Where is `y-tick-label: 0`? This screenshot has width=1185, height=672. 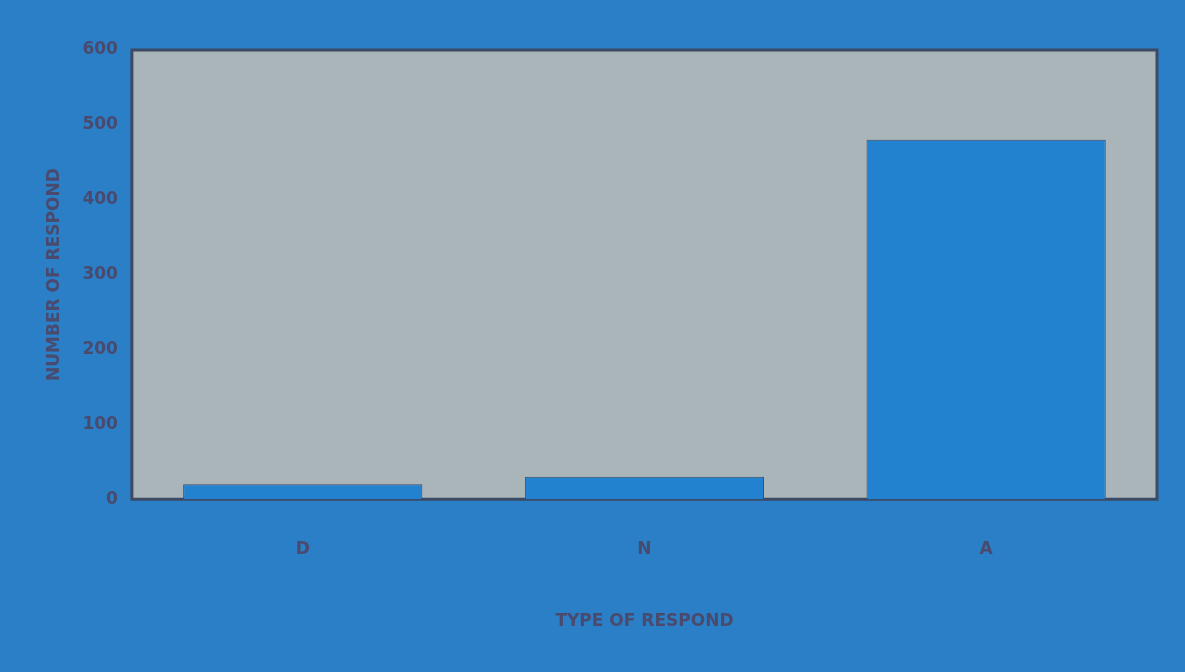
y-tick-label: 0 is located at coordinates (112, 497).